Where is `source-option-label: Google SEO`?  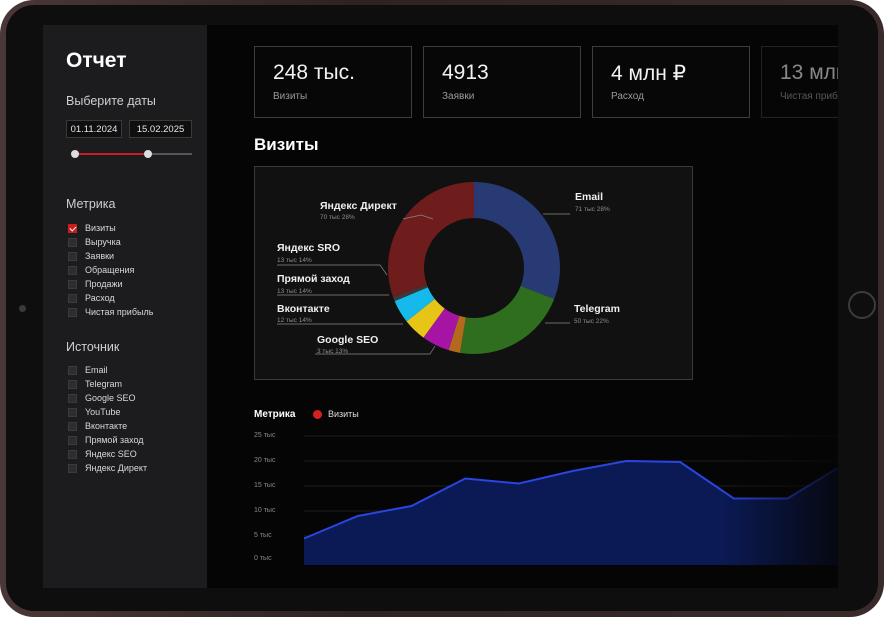 source-option-label: Google SEO is located at coordinates (110, 398).